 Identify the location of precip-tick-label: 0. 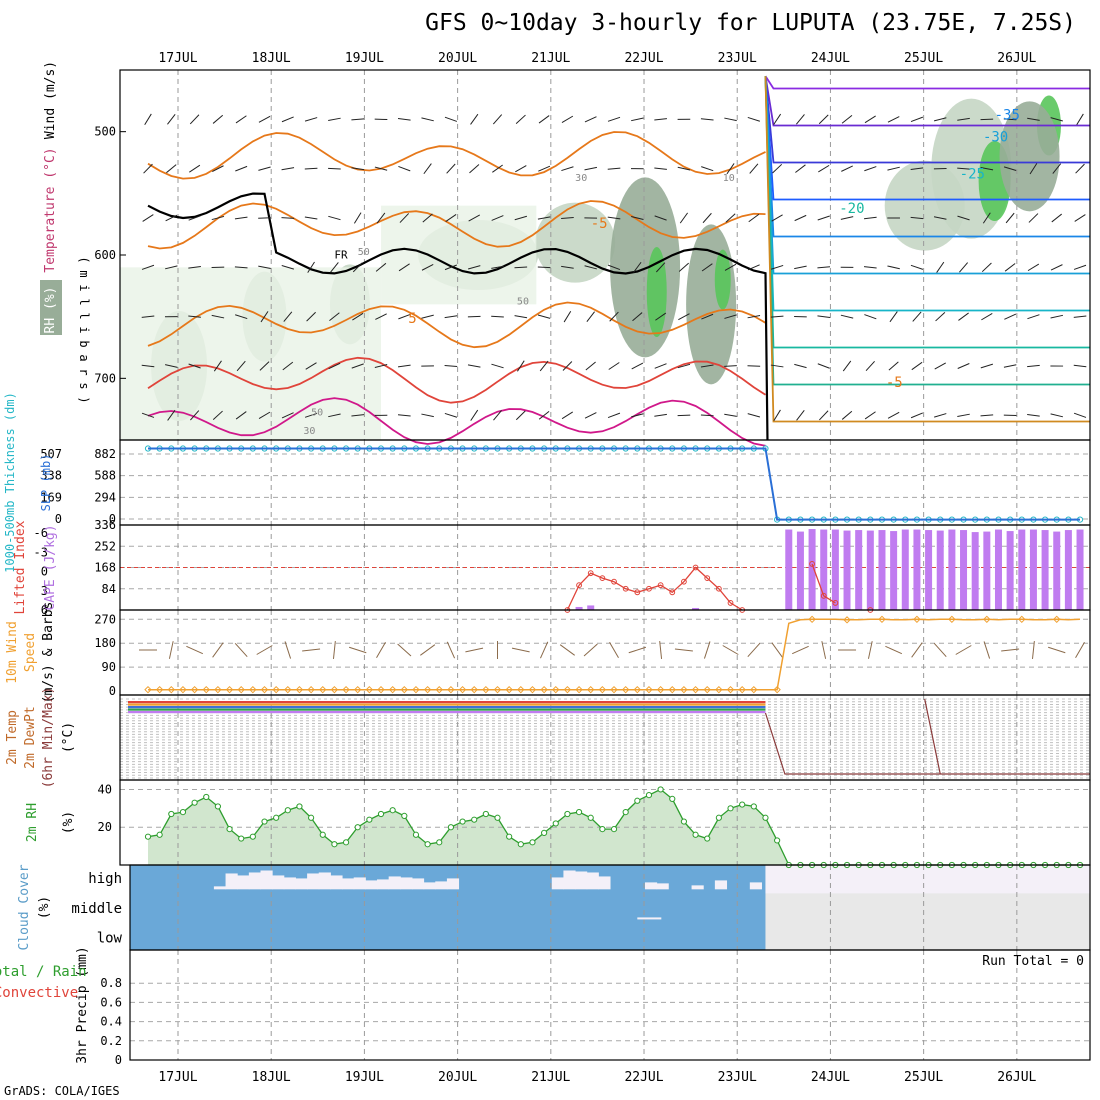
(118, 1060).